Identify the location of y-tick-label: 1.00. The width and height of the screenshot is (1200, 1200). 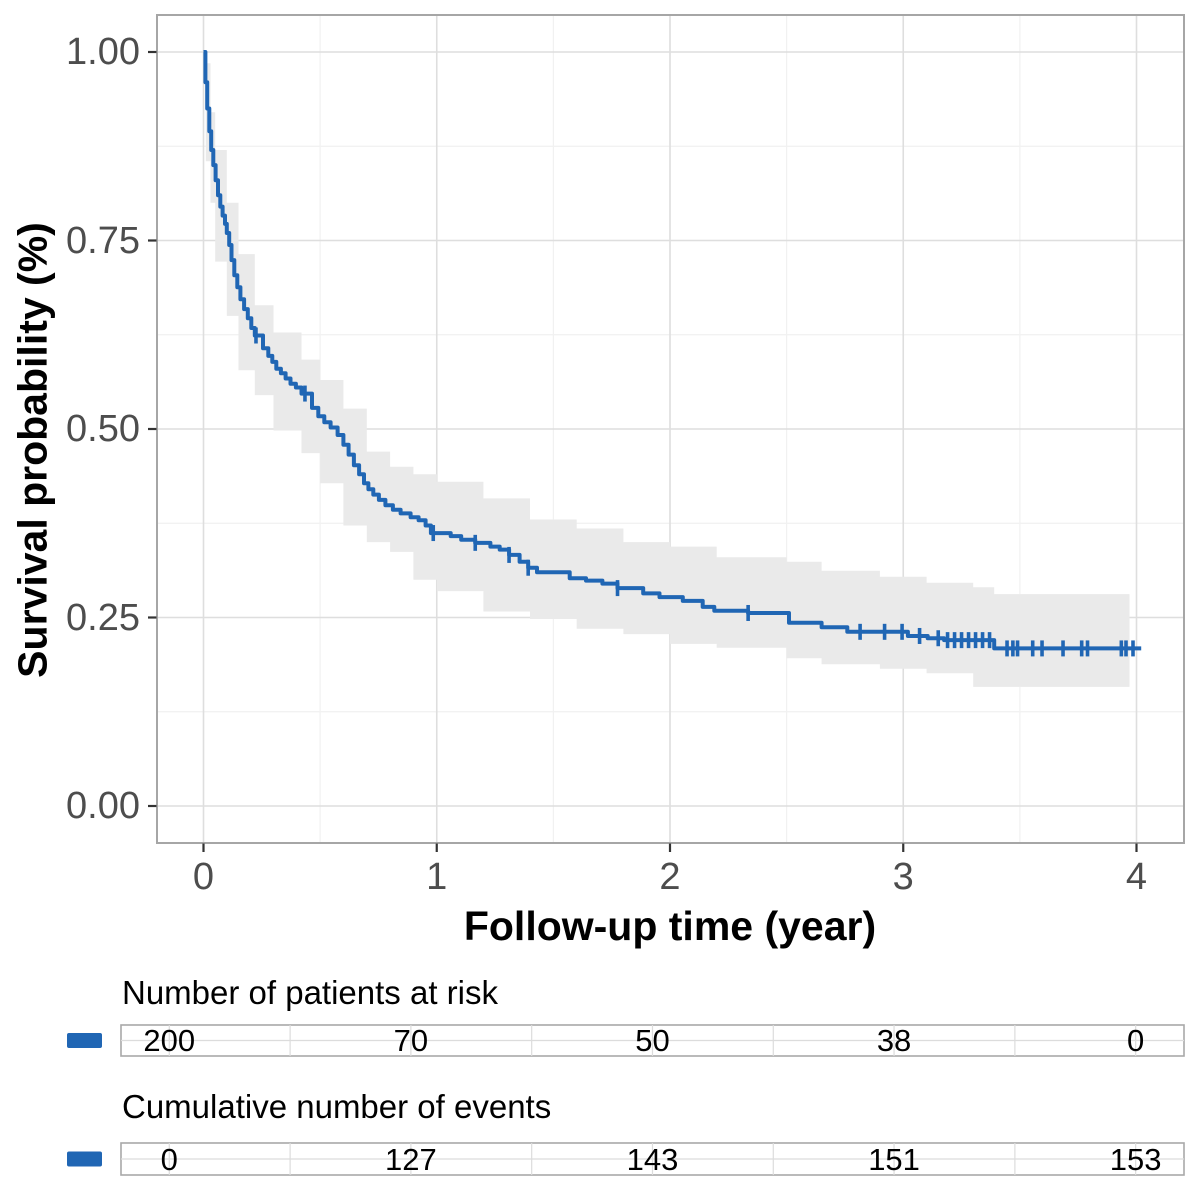
(103, 52).